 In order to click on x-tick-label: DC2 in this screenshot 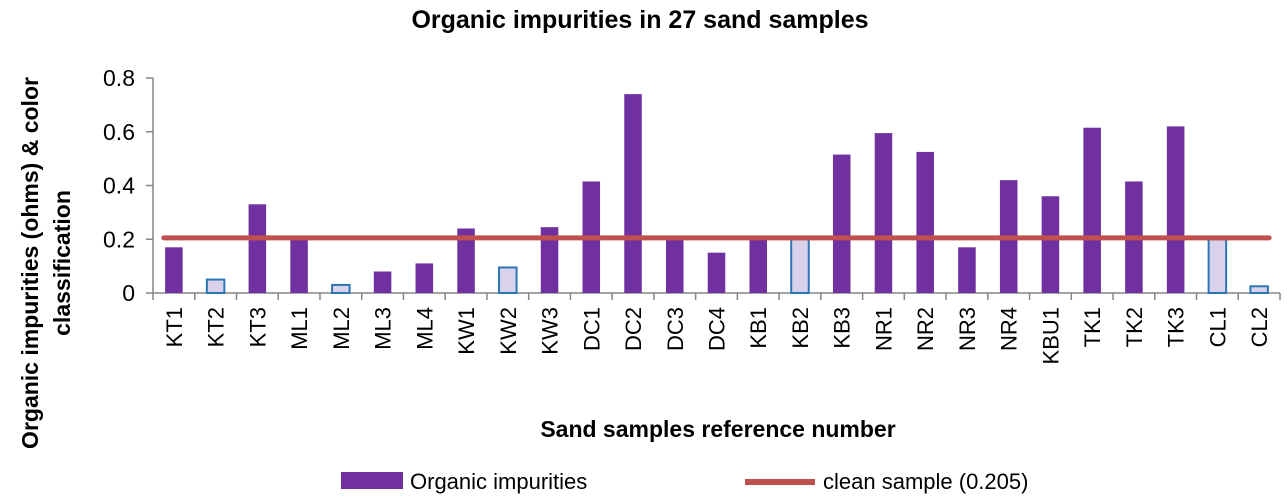, I will do `click(633, 329)`.